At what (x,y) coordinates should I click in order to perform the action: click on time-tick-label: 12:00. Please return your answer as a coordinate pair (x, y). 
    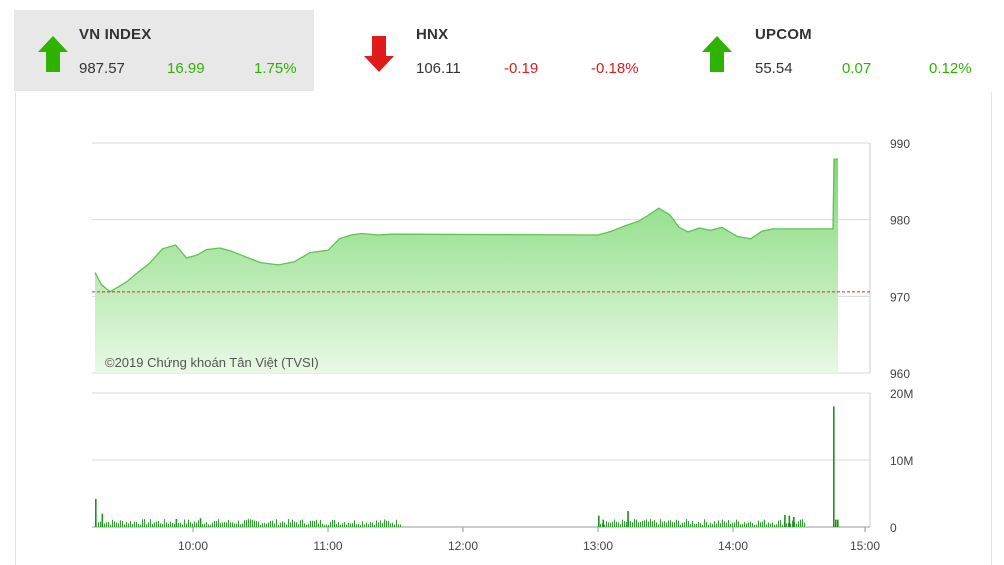
    Looking at the image, I should click on (463, 546).